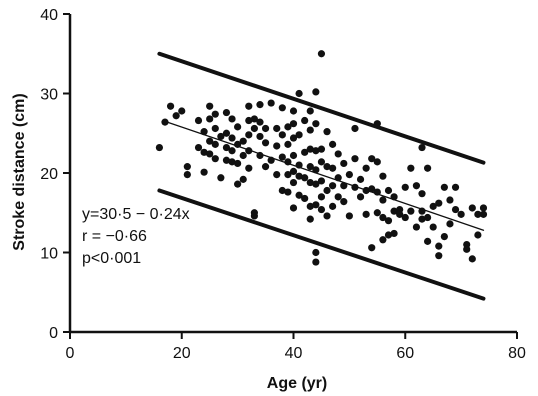 Image resolution: width=538 pixels, height=396 pixels. I want to click on regression-equation: y=30·5 − 0·24x, so click(136, 214).